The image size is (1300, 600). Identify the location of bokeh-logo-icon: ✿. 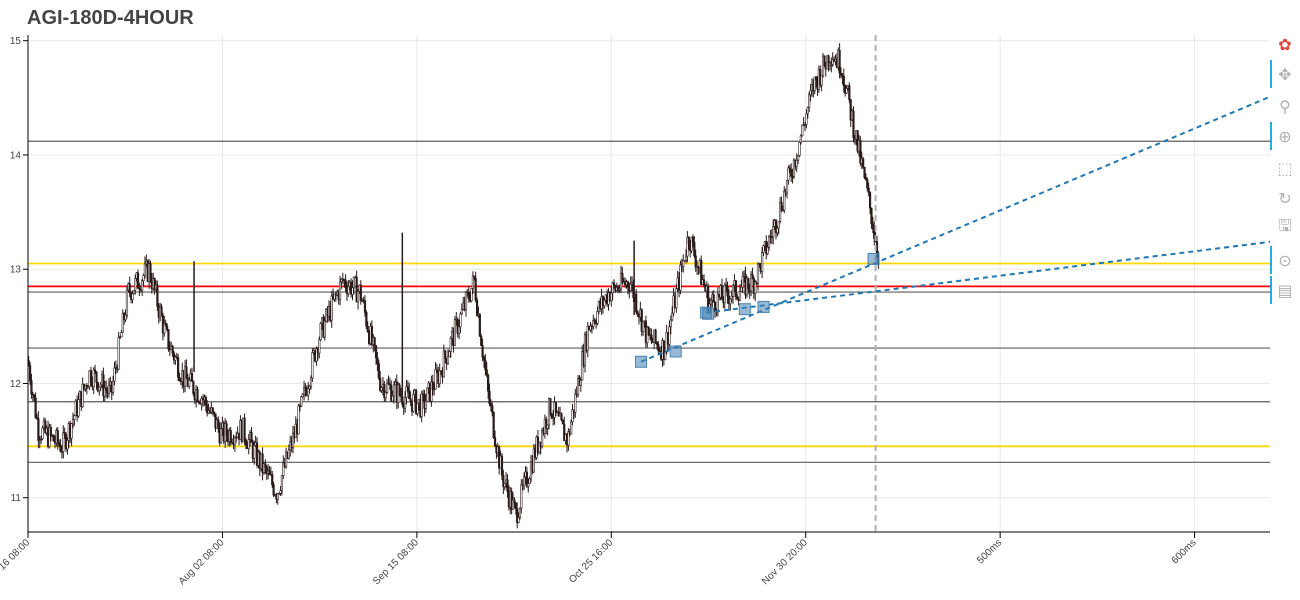
(1285, 44).